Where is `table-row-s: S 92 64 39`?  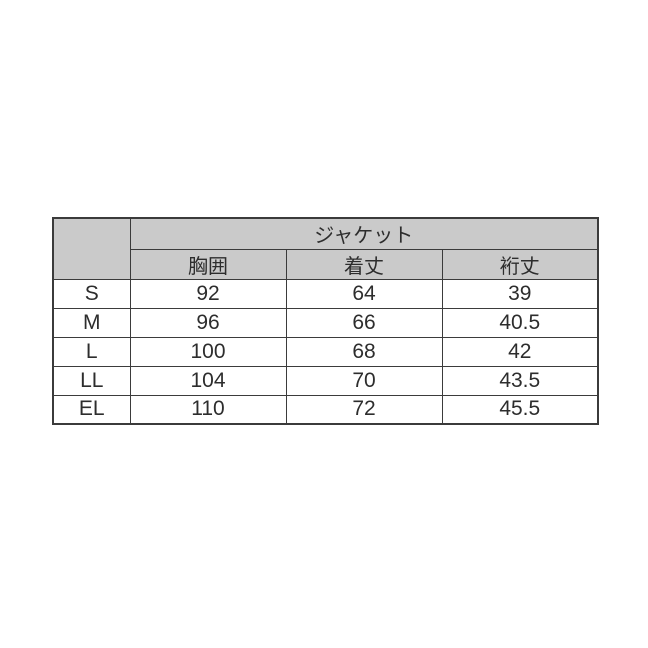
table-row-s: S 92 64 39 is located at coordinates (325, 293).